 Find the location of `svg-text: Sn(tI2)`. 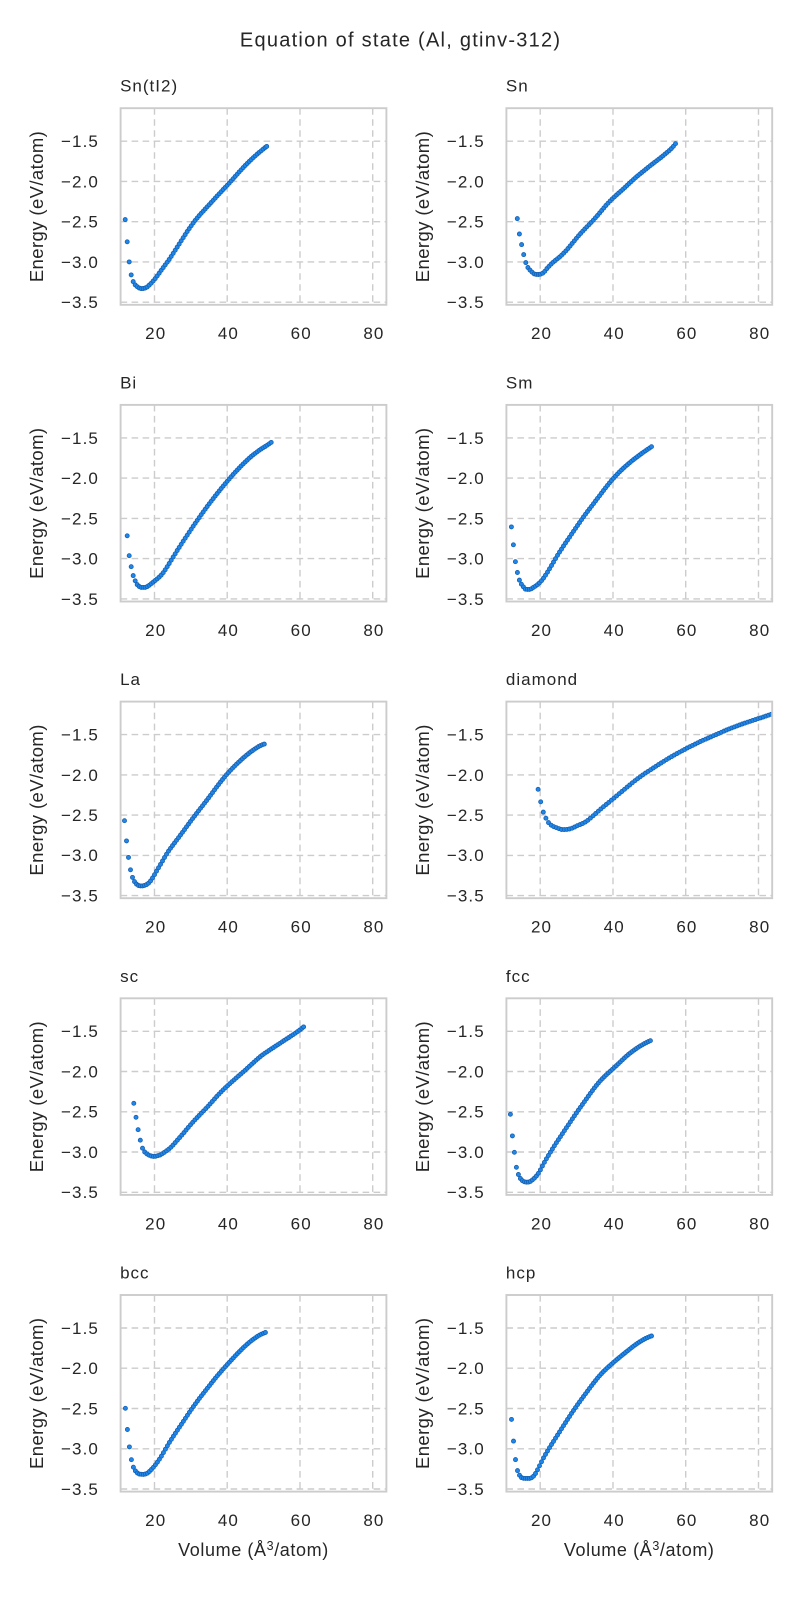

svg-text: Sn(tI2) is located at coordinates (149, 86).